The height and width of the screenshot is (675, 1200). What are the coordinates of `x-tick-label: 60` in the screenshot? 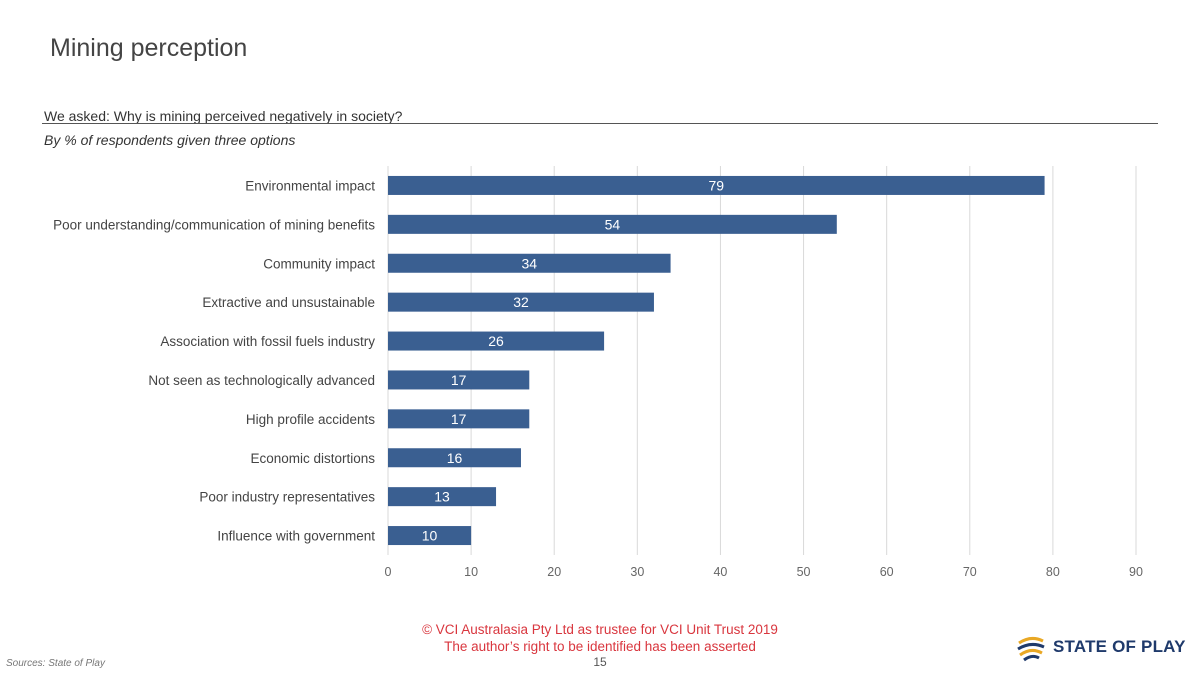 It's located at (887, 572).